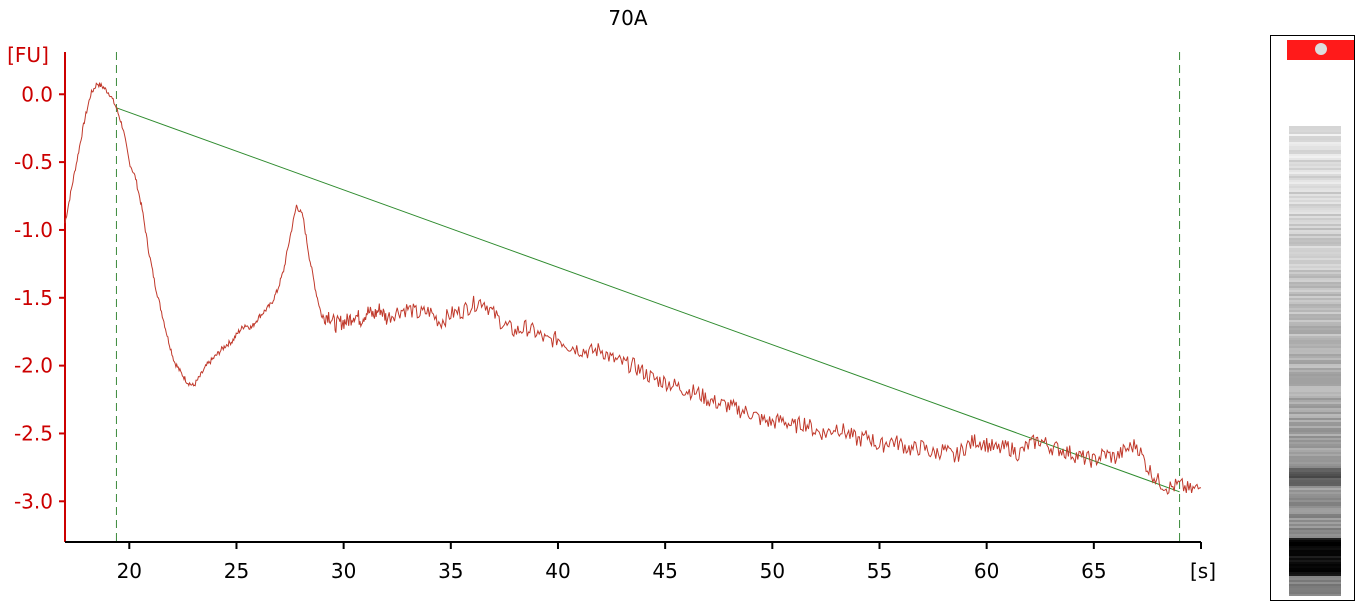 Image resolution: width=1361 pixels, height=609 pixels. What do you see at coordinates (1203, 571) in the screenshot?
I see `x-axis-label: [s]` at bounding box center [1203, 571].